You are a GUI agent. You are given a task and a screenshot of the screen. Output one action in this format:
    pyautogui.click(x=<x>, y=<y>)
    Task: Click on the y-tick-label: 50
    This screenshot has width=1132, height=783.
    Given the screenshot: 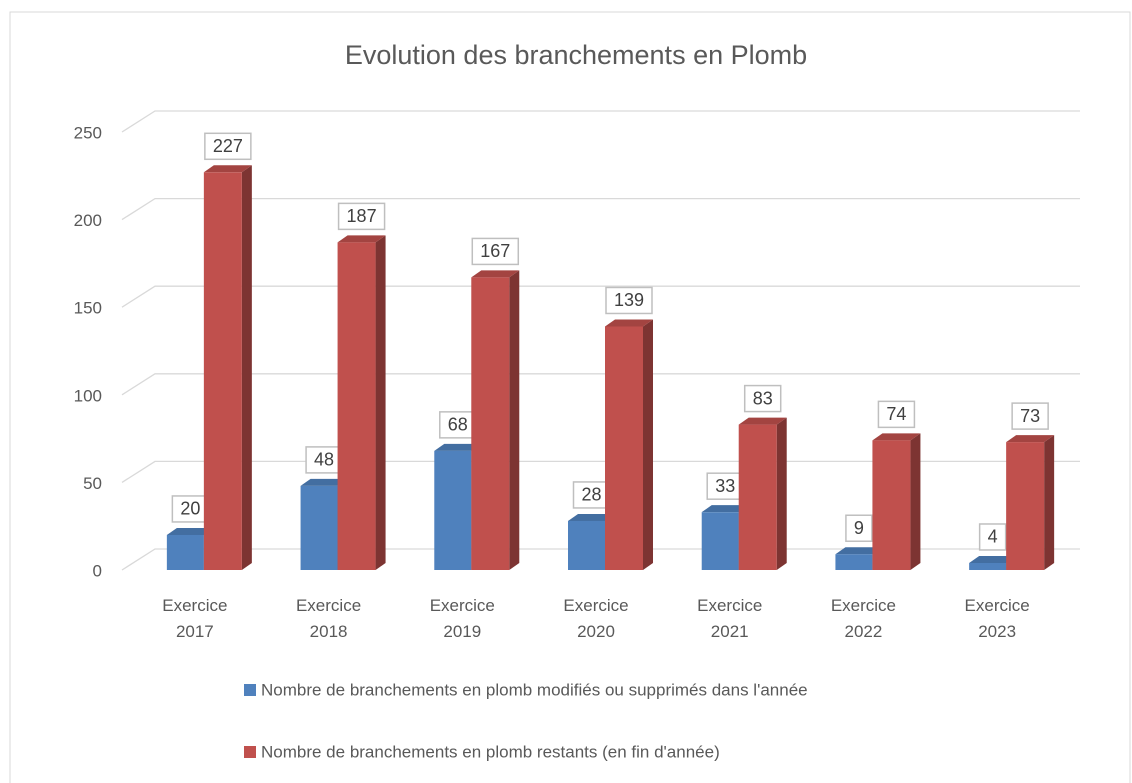 What is the action you would take?
    pyautogui.click(x=92, y=483)
    